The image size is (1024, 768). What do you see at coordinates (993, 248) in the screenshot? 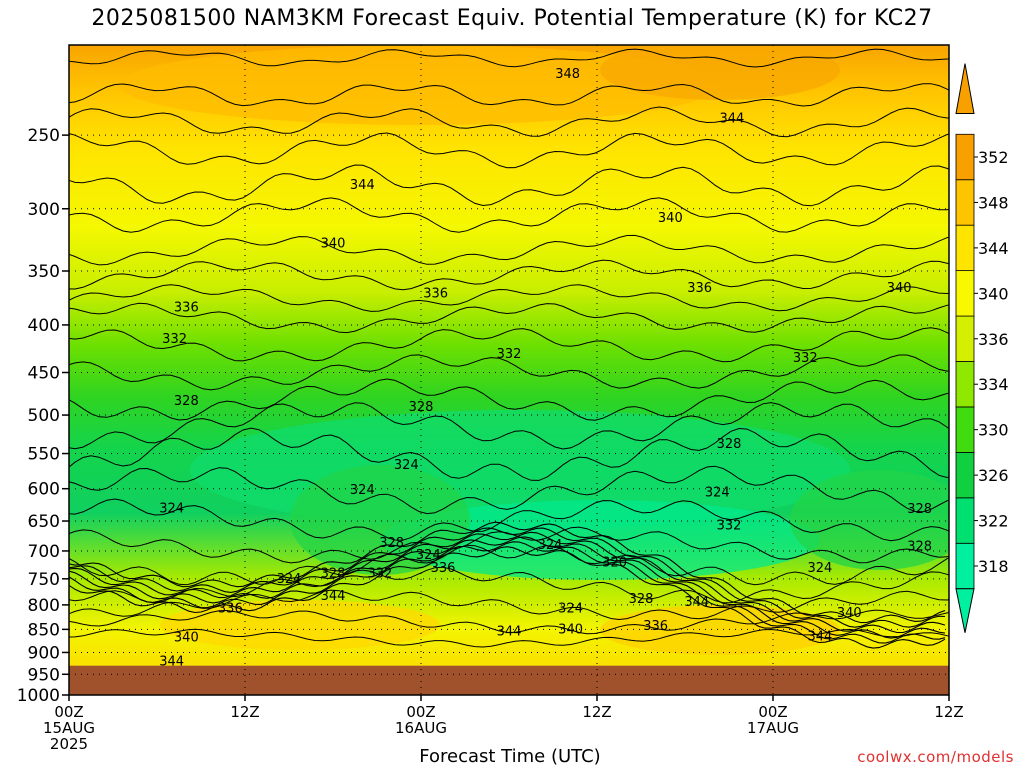
I see `colorbar-tick-label: 344` at bounding box center [993, 248].